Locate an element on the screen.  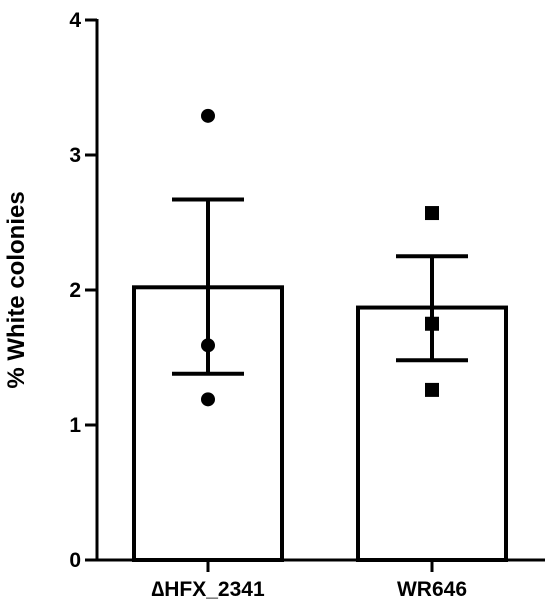
y-axis-label: % White colonies is located at coordinates (16, 289).